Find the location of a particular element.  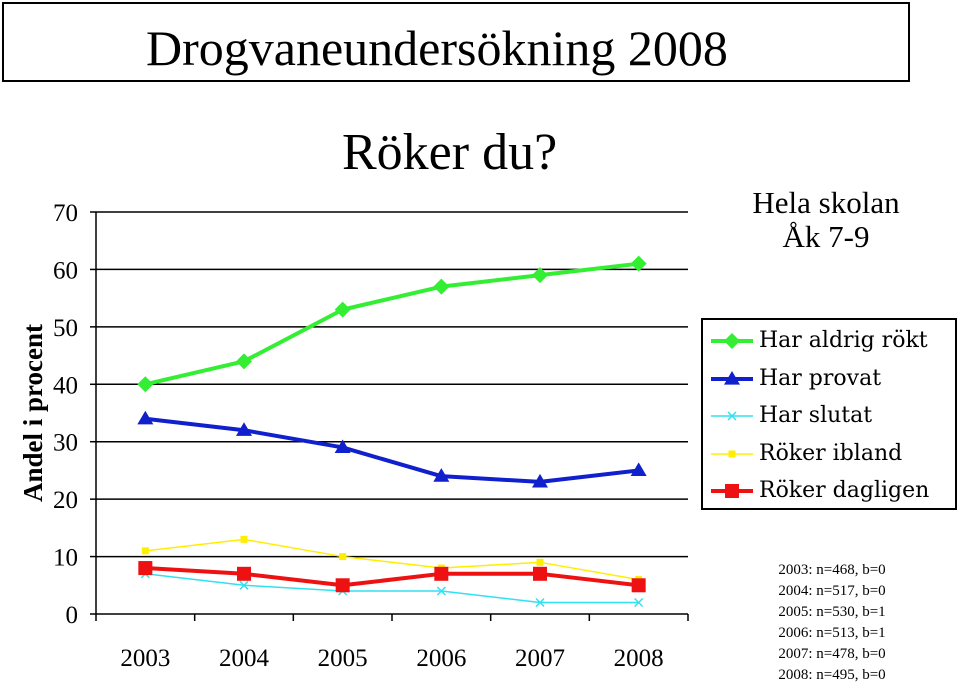

legend-item: Röker ibland is located at coordinates (828, 454).